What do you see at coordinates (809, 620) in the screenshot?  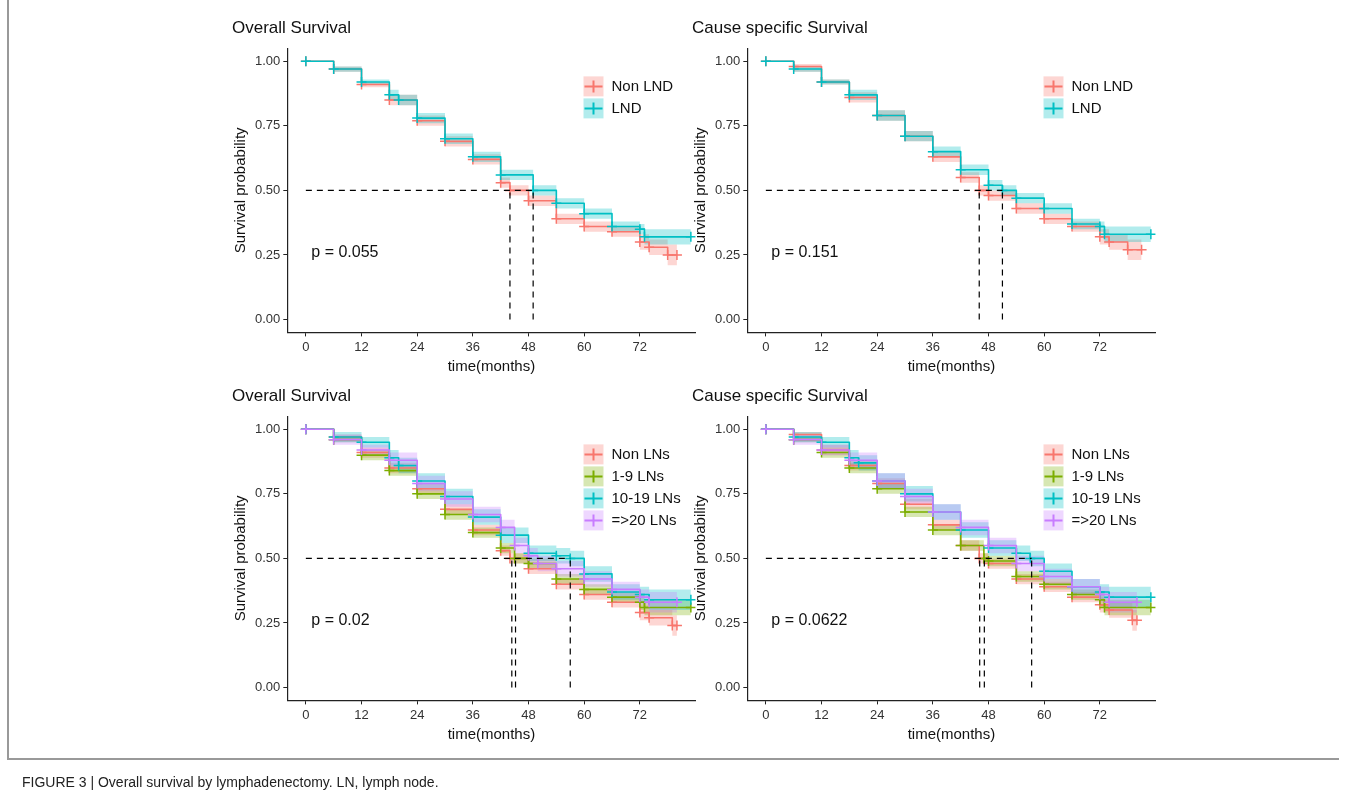 I see `annotation: p = 0.0622` at bounding box center [809, 620].